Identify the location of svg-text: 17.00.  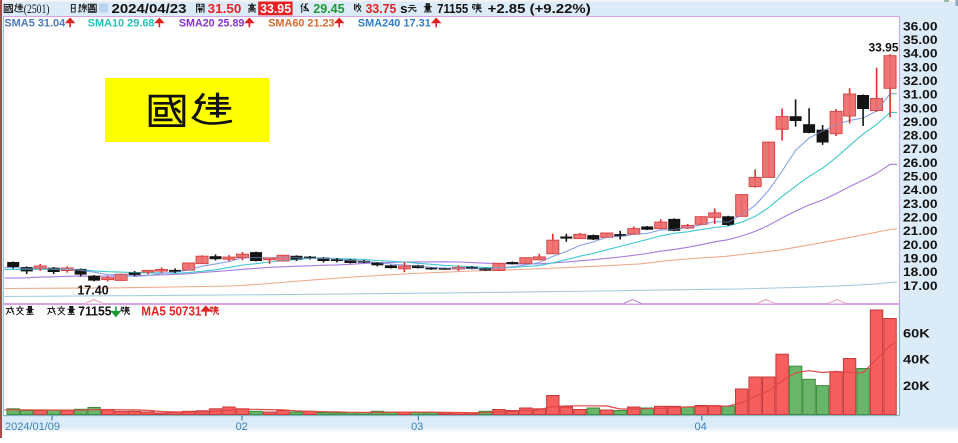
(920, 286).